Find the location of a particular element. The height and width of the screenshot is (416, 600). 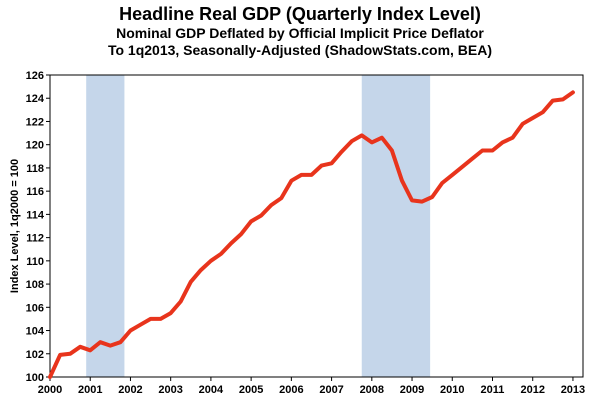

y-tick-label: 112 is located at coordinates (35, 239).